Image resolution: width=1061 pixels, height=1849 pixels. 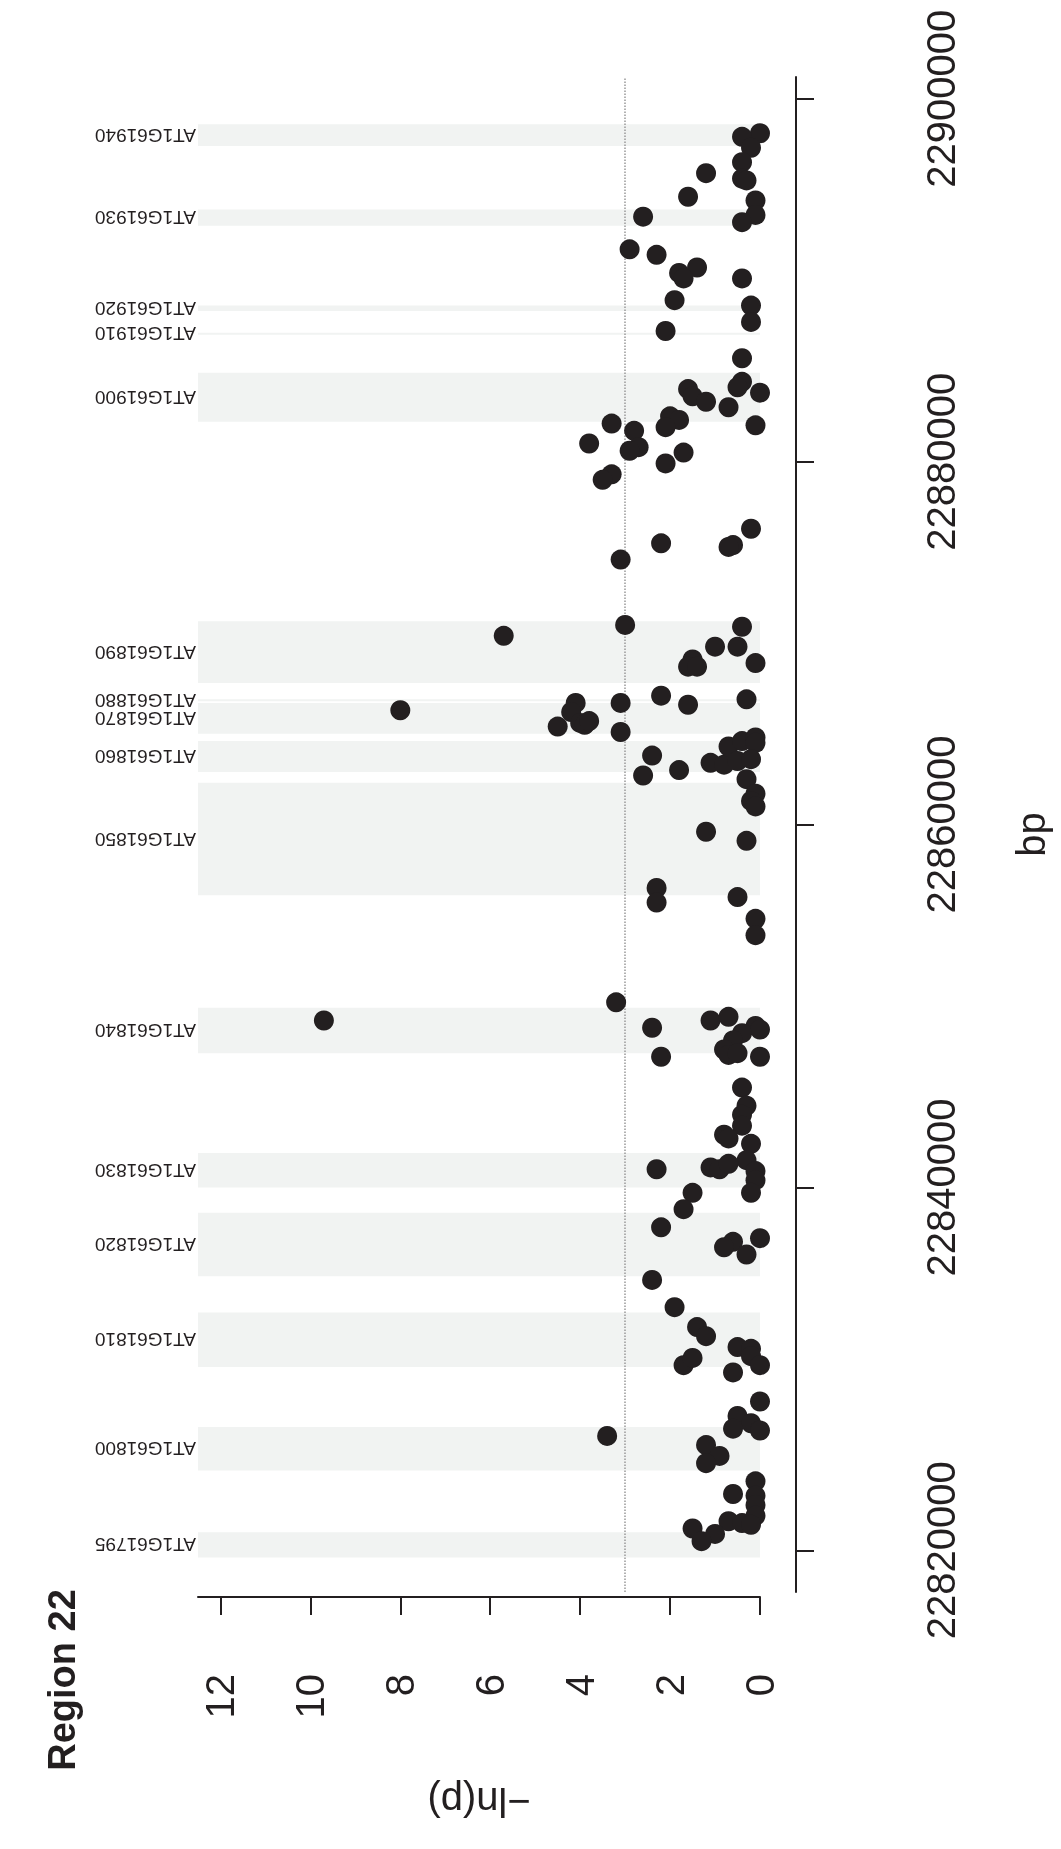 What do you see at coordinates (310, 1696) in the screenshot?
I see `x-tick-label: 10` at bounding box center [310, 1696].